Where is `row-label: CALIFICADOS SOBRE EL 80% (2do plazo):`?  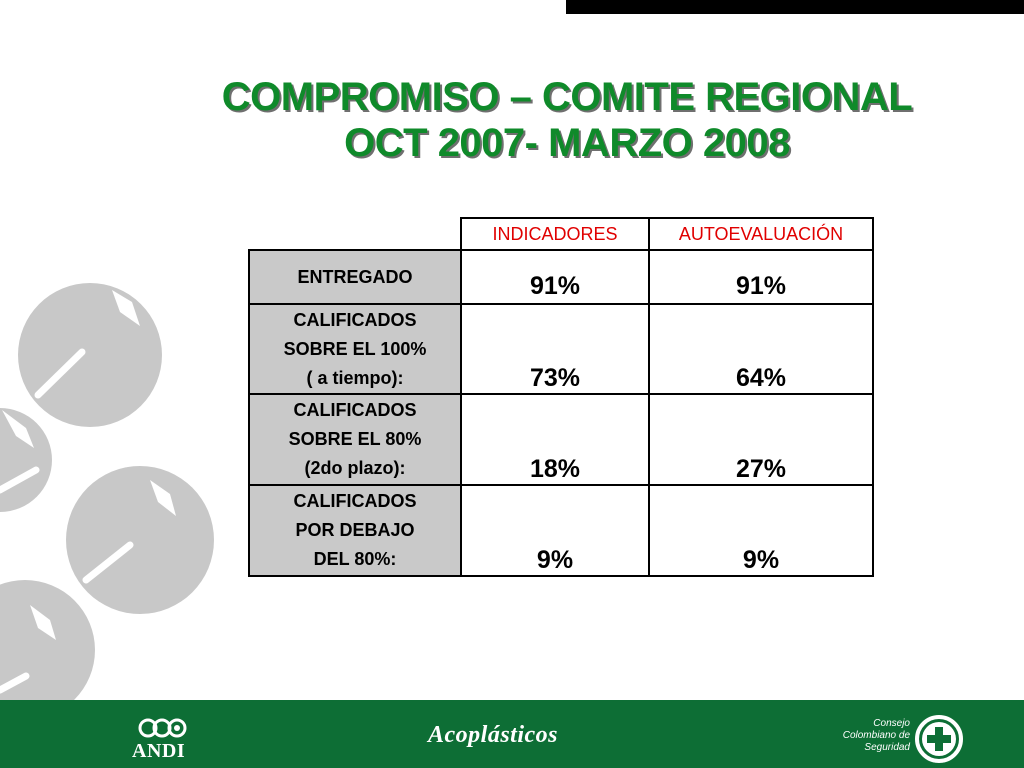
row-label: CALIFICADOS SOBRE EL 80% (2do plazo): is located at coordinates (355, 439).